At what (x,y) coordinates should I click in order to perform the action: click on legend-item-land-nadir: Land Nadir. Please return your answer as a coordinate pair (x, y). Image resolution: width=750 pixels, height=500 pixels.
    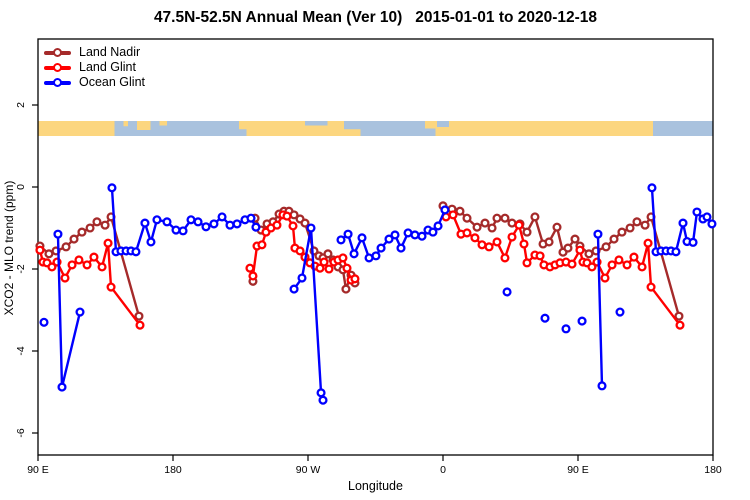
    Looking at the image, I should click on (94, 52).